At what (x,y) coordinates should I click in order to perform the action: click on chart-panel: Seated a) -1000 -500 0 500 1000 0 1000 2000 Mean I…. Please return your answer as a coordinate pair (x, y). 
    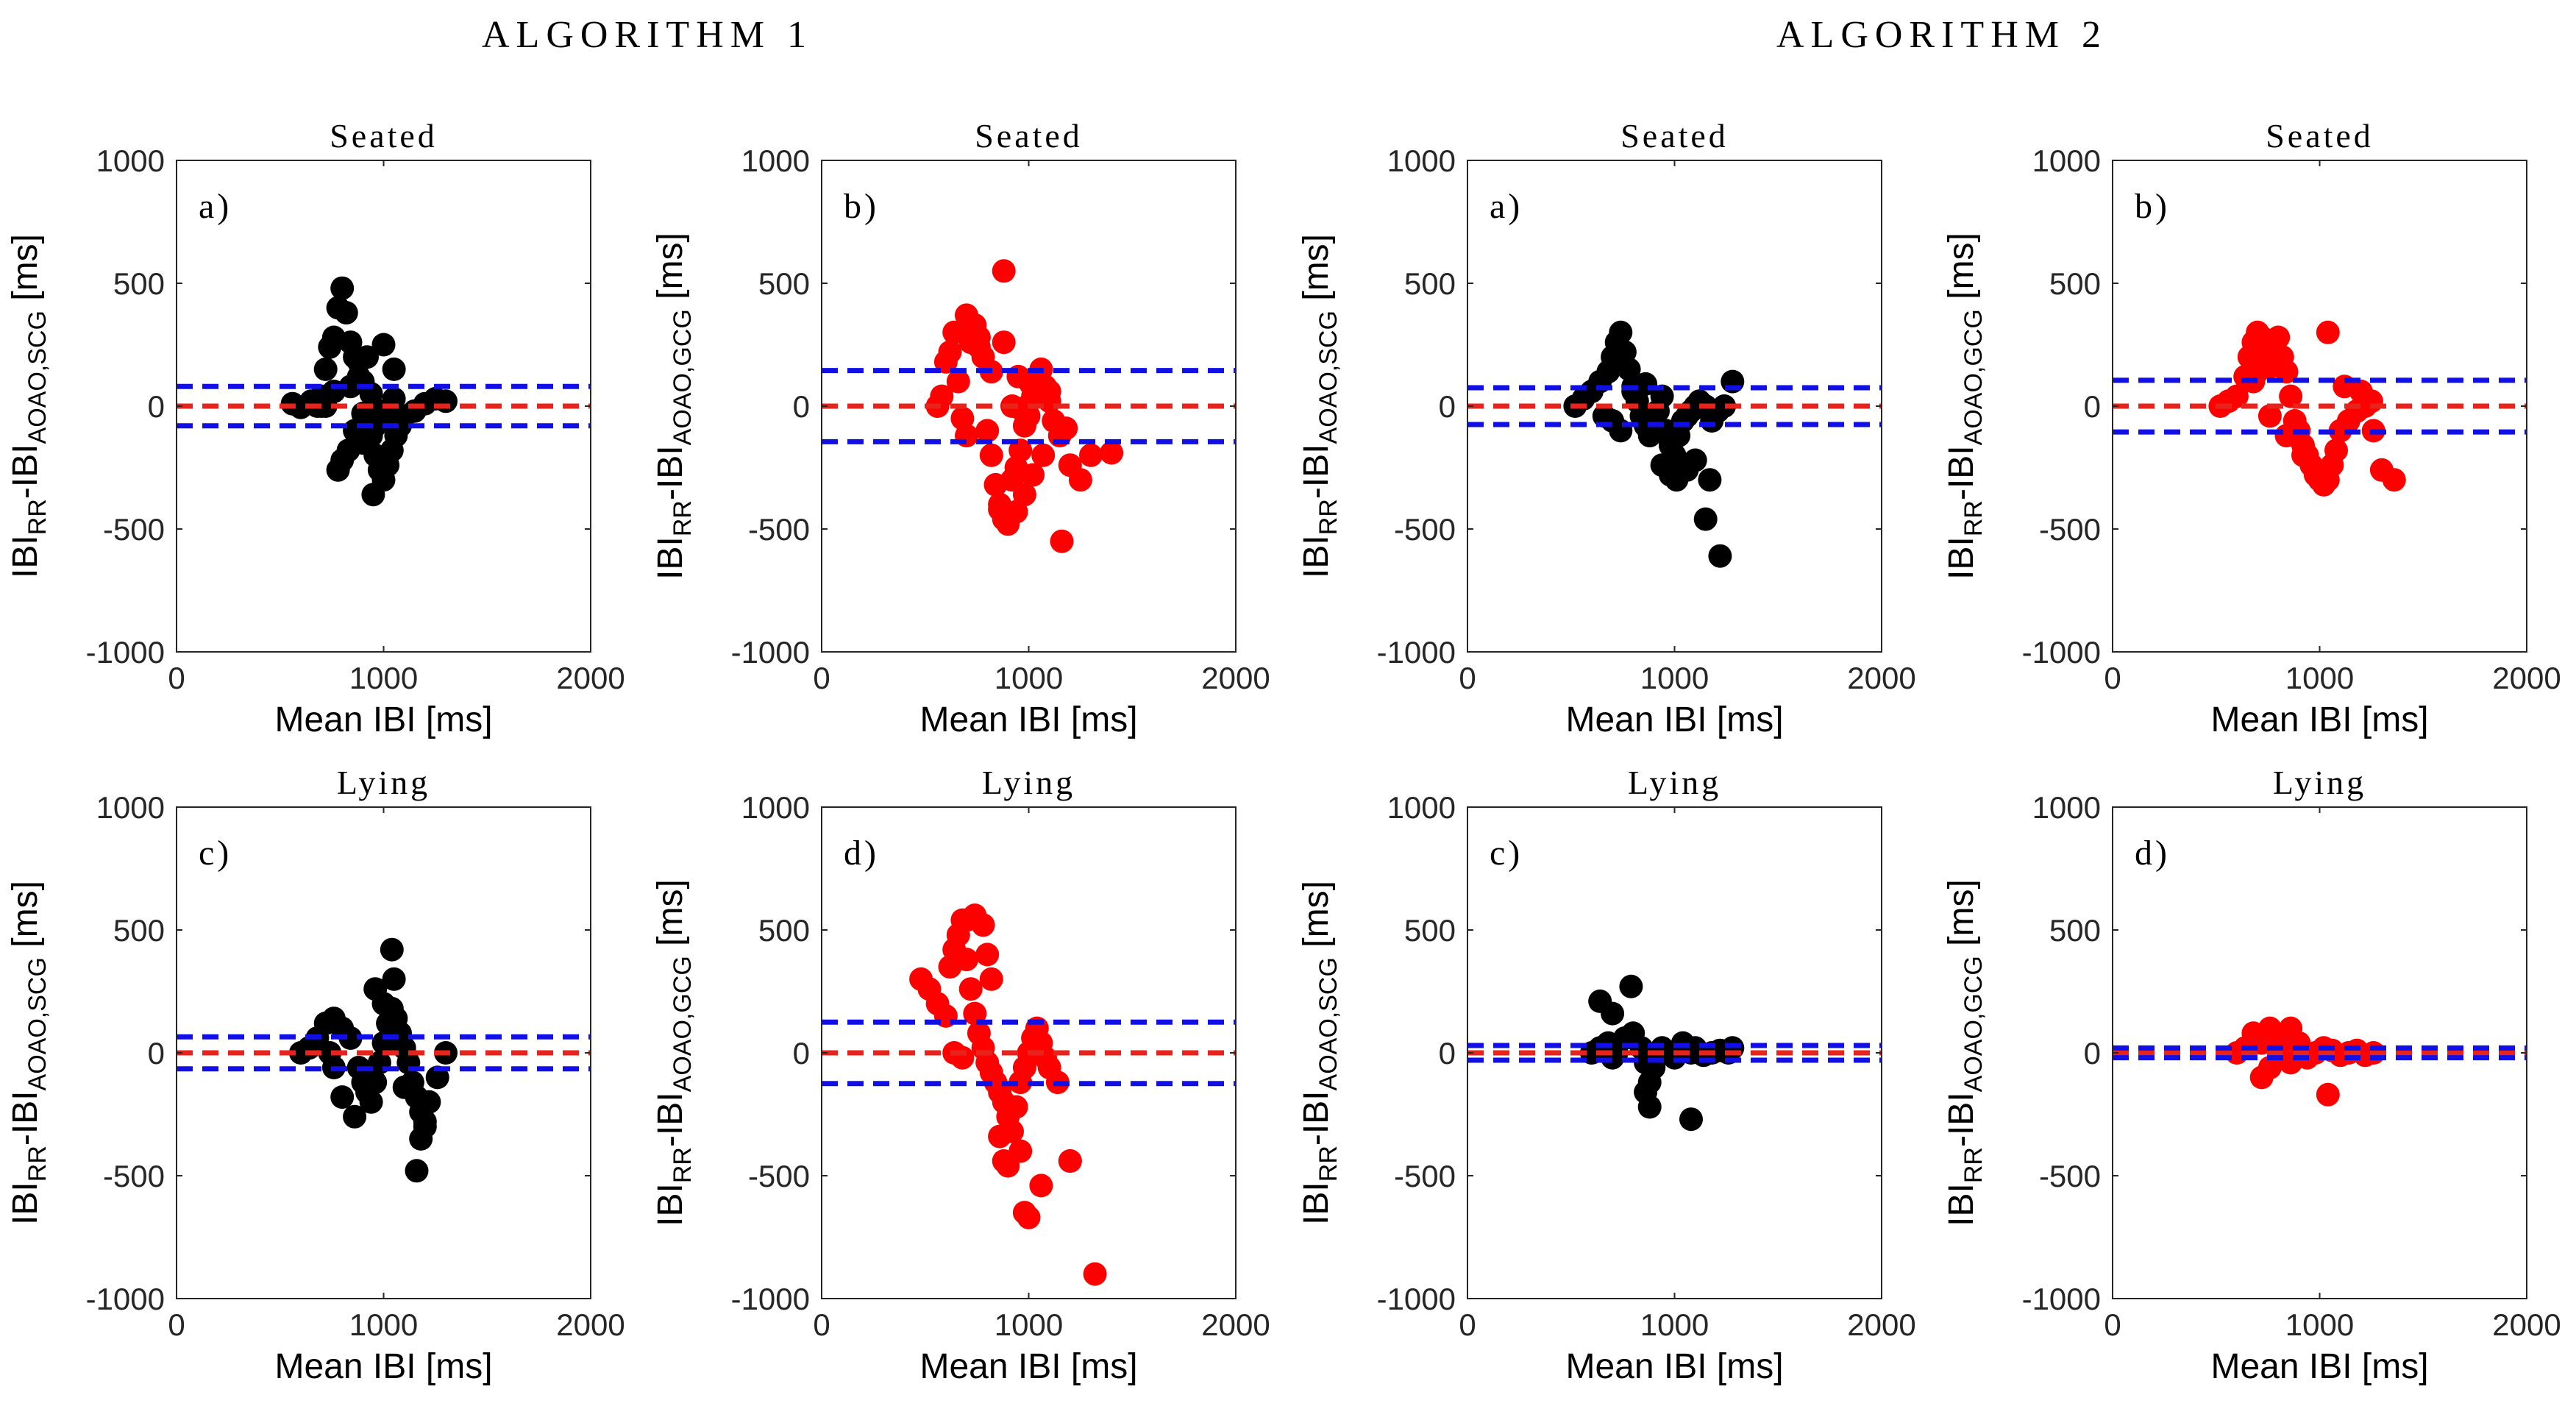
    Looking at the image, I should click on (315, 428).